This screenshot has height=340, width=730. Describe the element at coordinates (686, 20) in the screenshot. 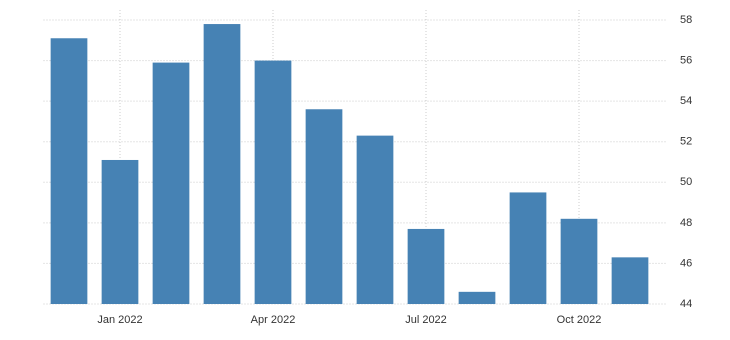

I see `y-tick-label: 58` at that location.